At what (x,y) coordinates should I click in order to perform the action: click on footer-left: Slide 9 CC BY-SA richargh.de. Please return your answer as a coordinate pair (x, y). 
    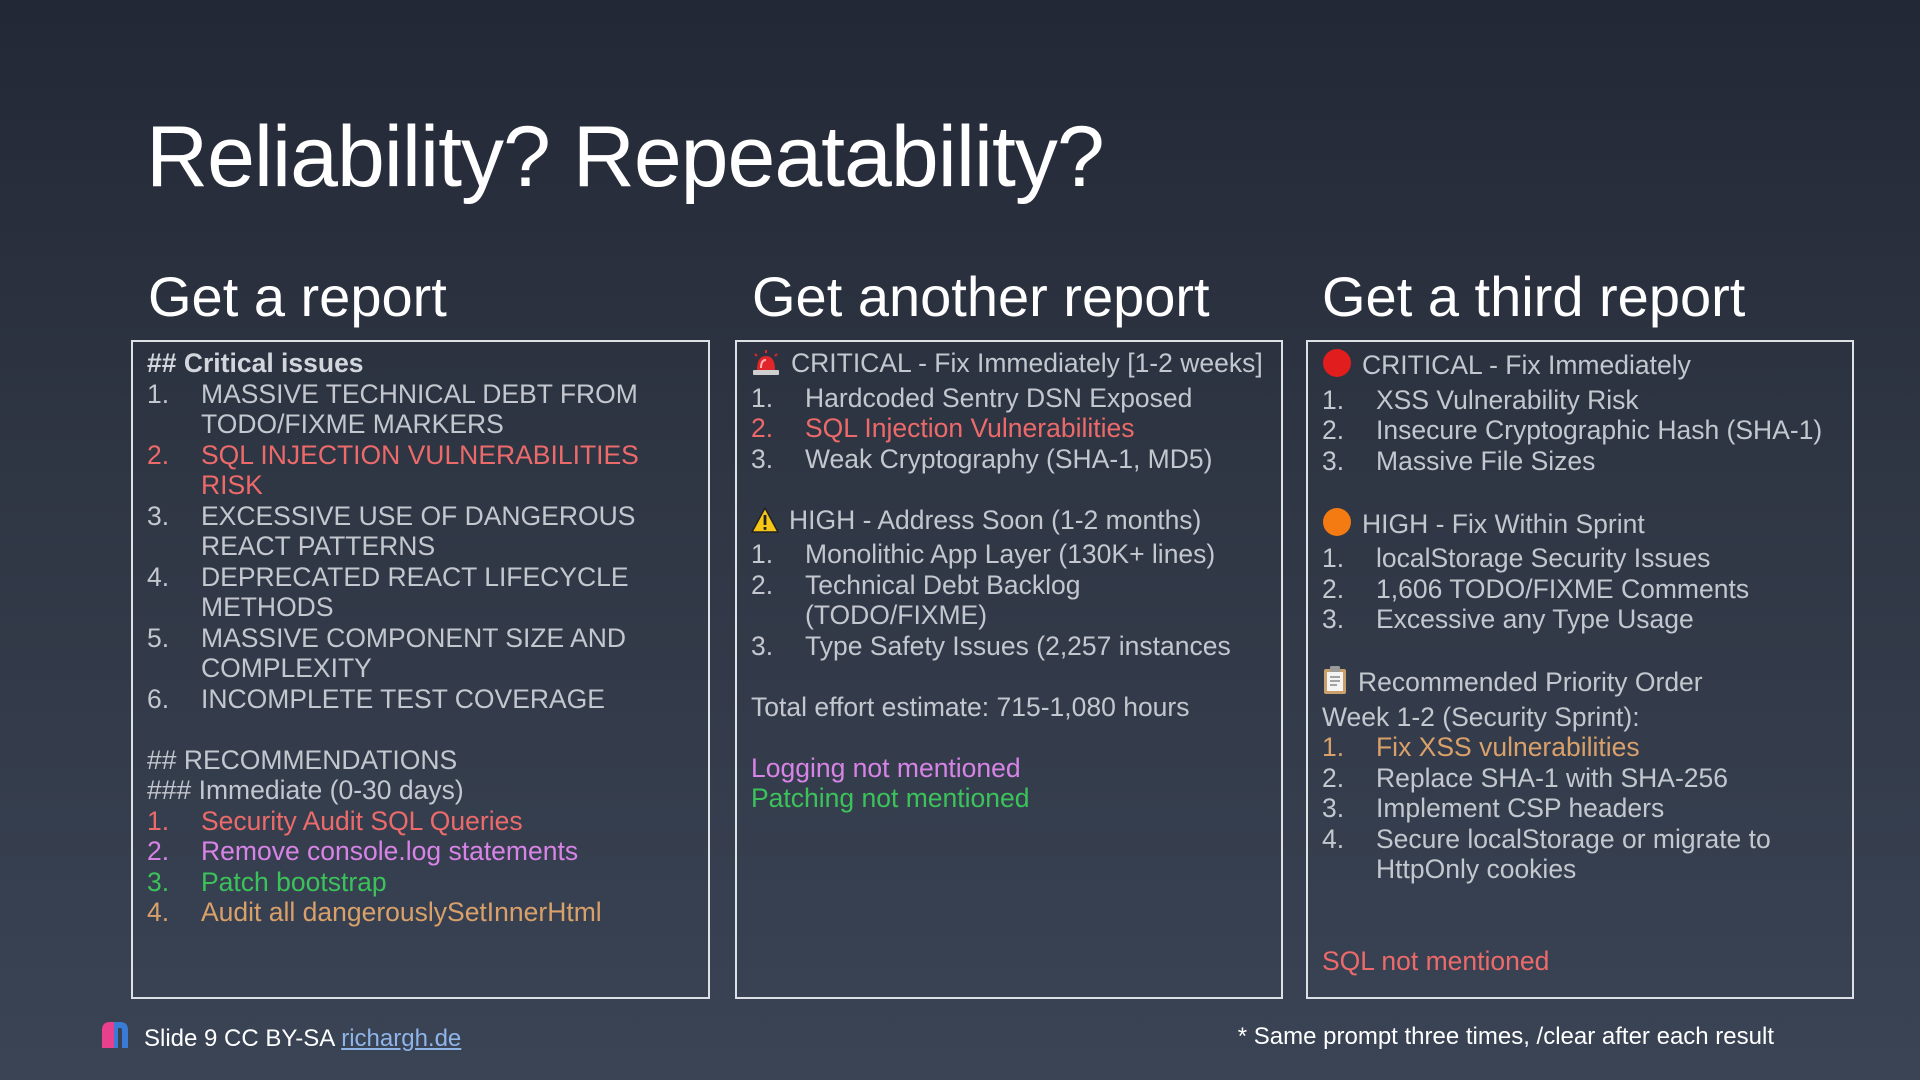
    Looking at the image, I should click on (280, 1038).